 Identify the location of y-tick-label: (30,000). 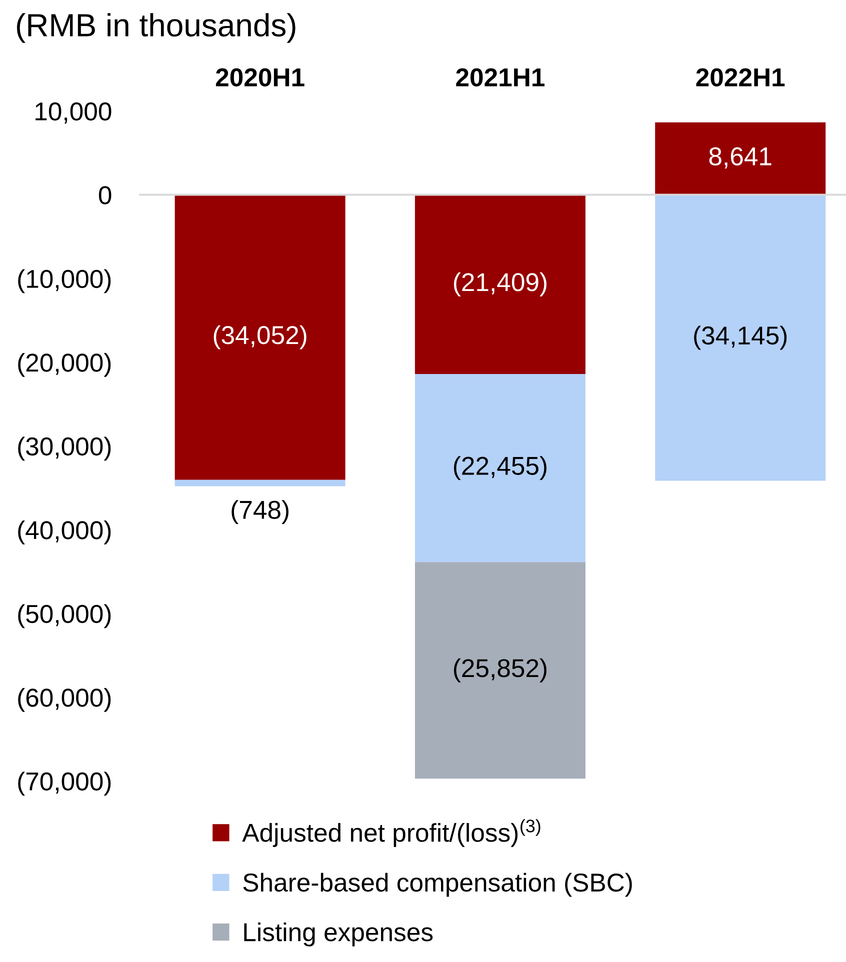
(64, 448).